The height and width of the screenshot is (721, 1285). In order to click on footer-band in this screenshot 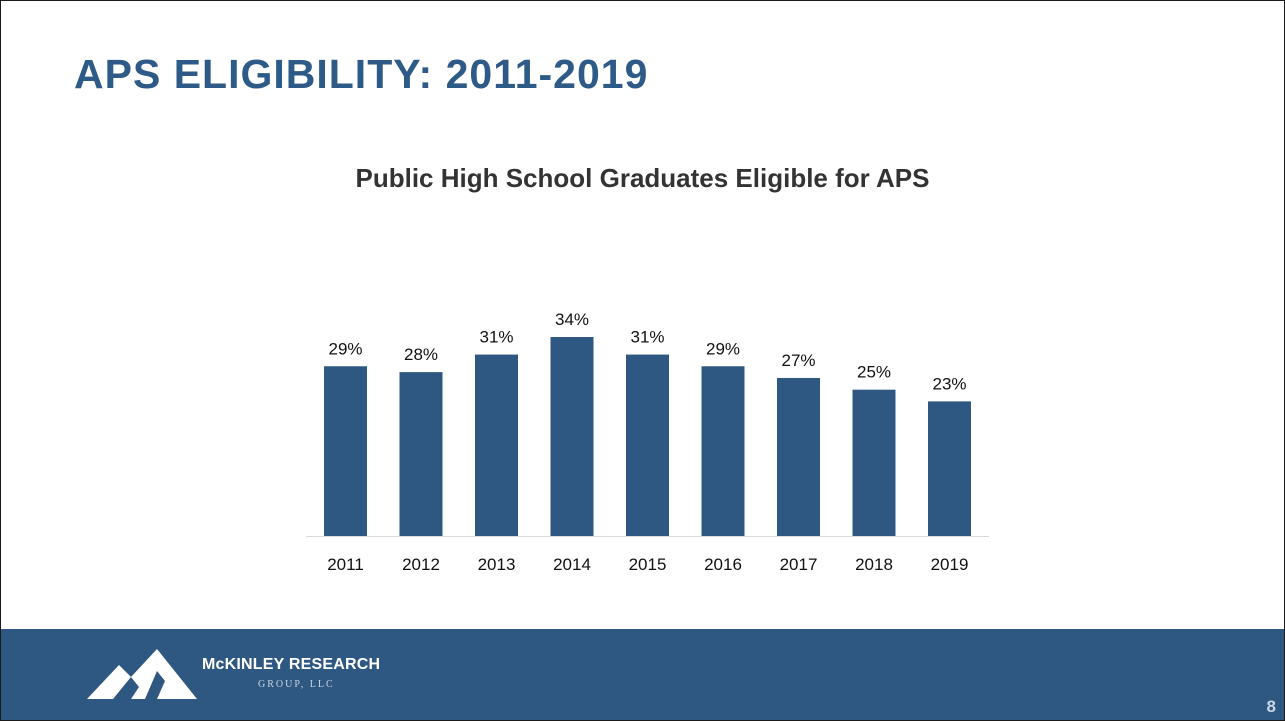, I will do `click(642, 674)`.